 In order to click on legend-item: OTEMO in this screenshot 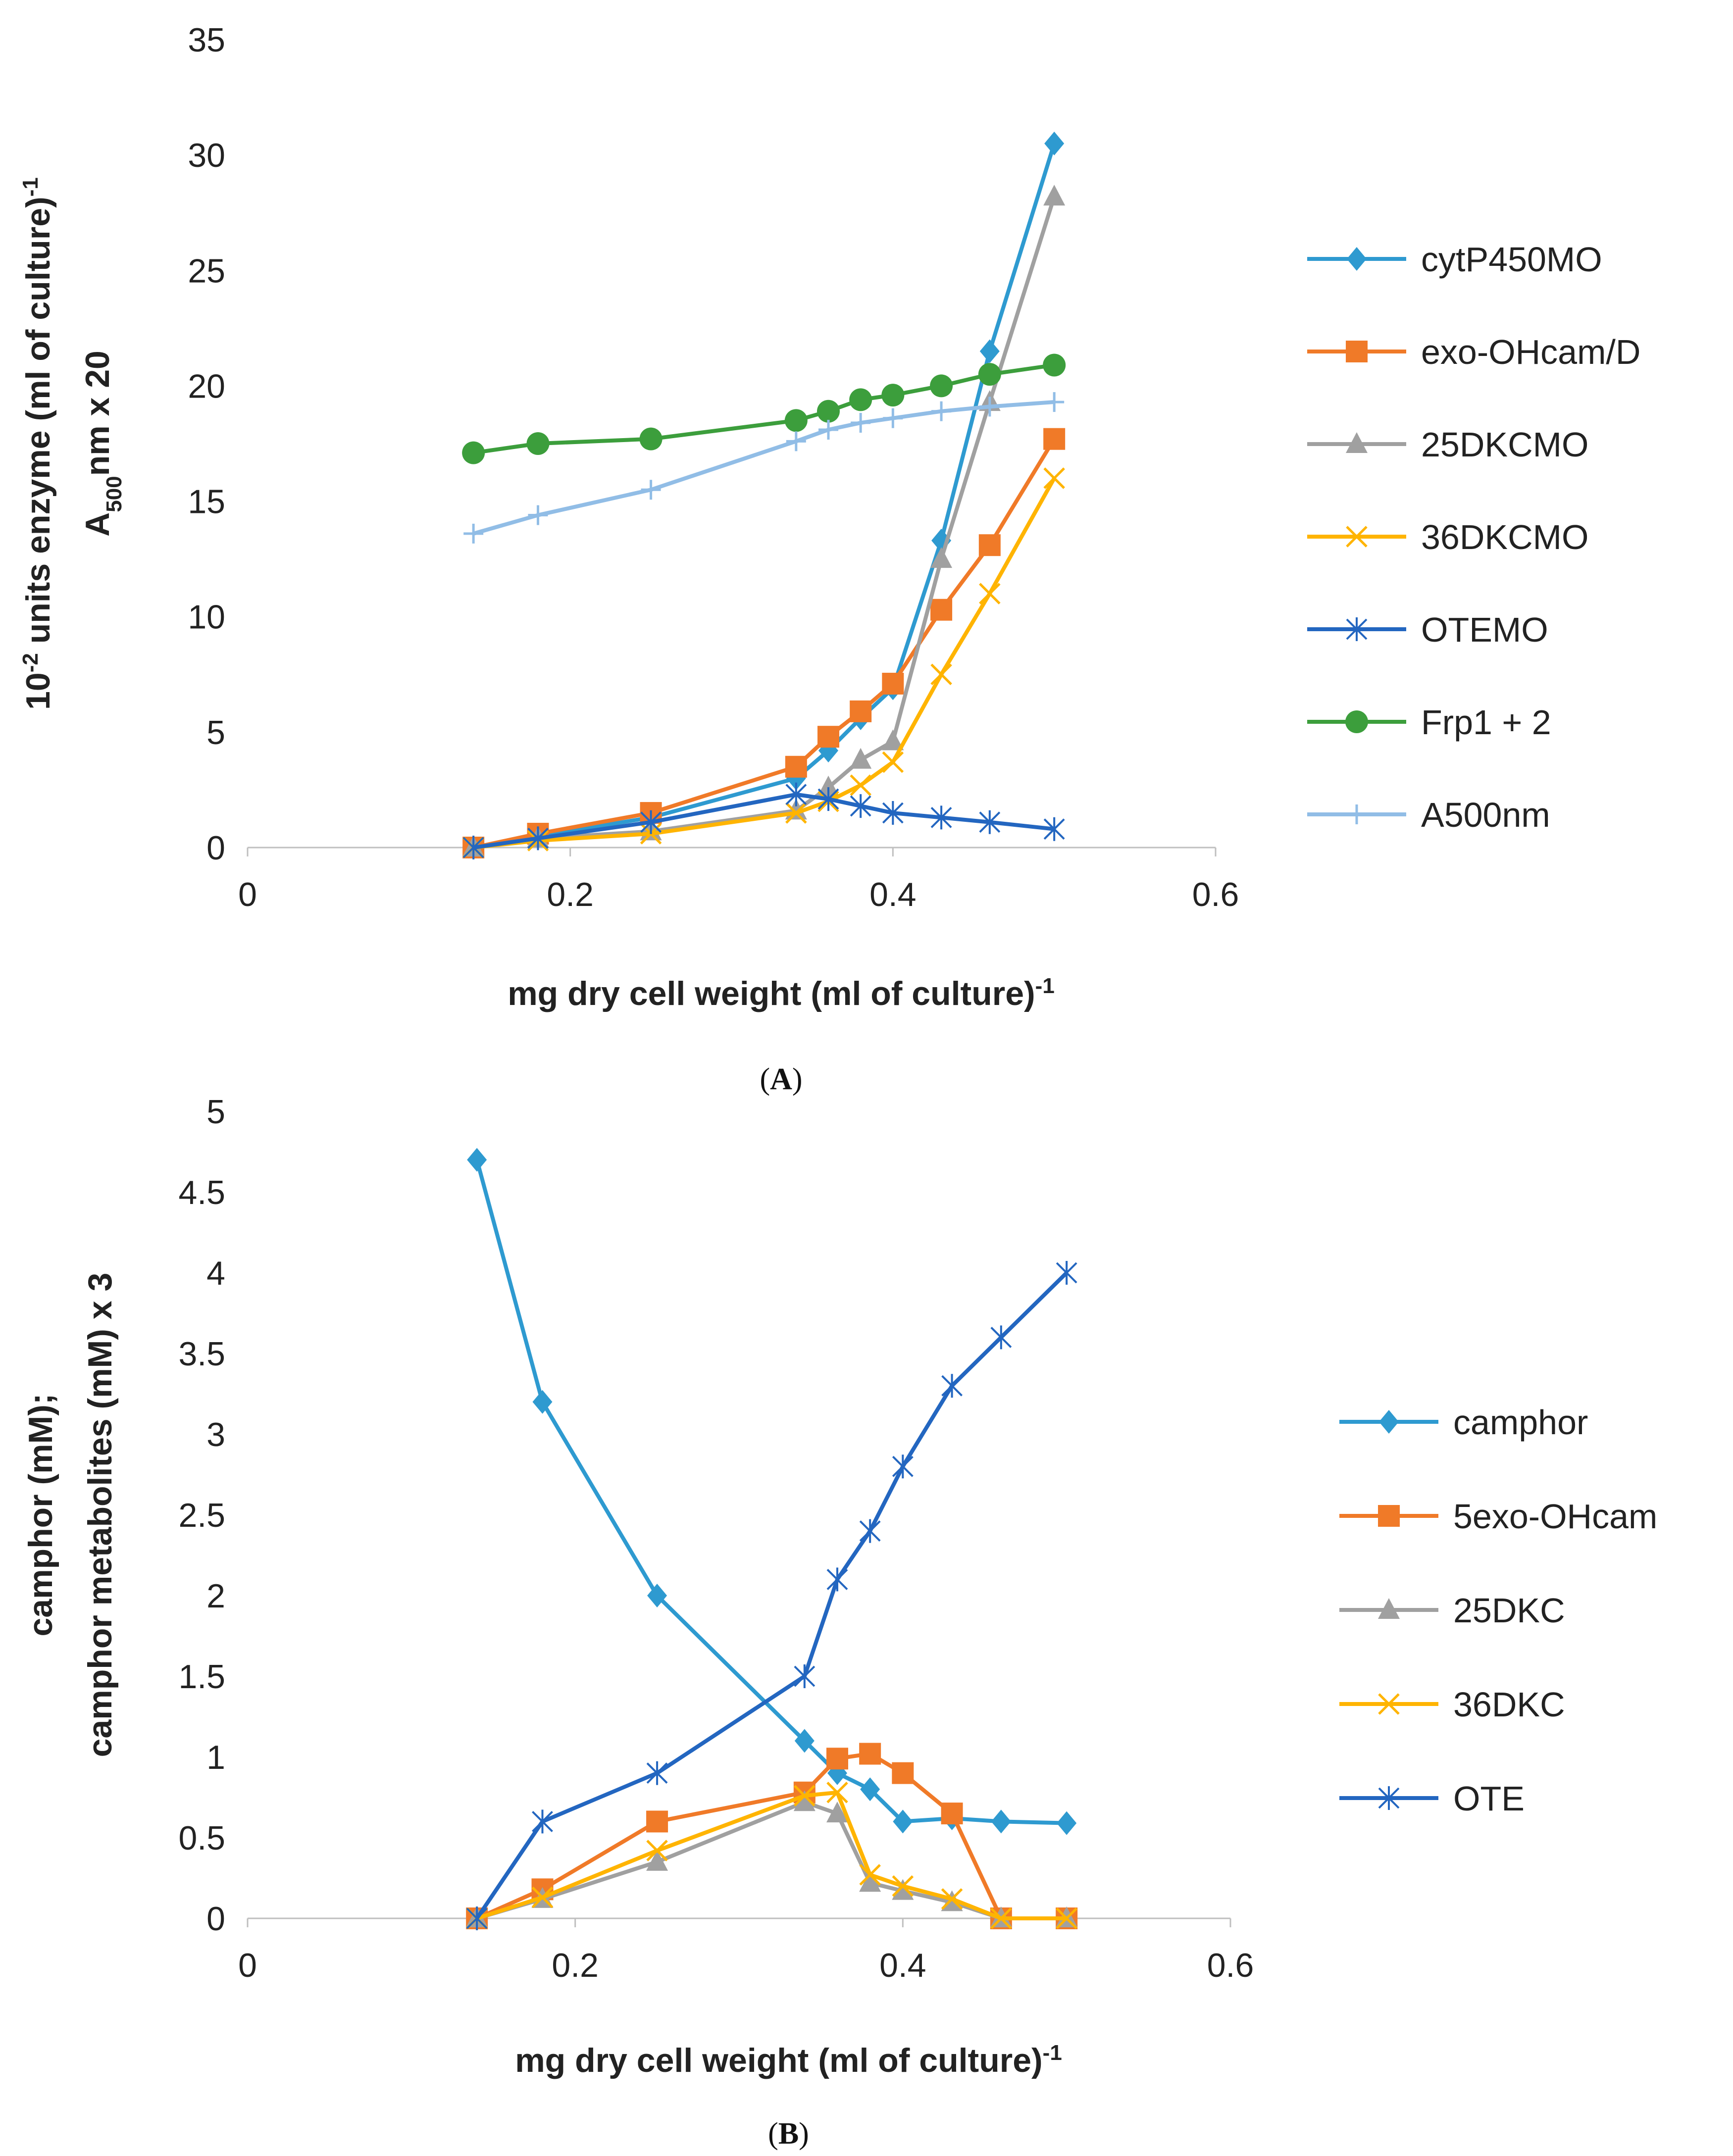, I will do `click(1427, 629)`.